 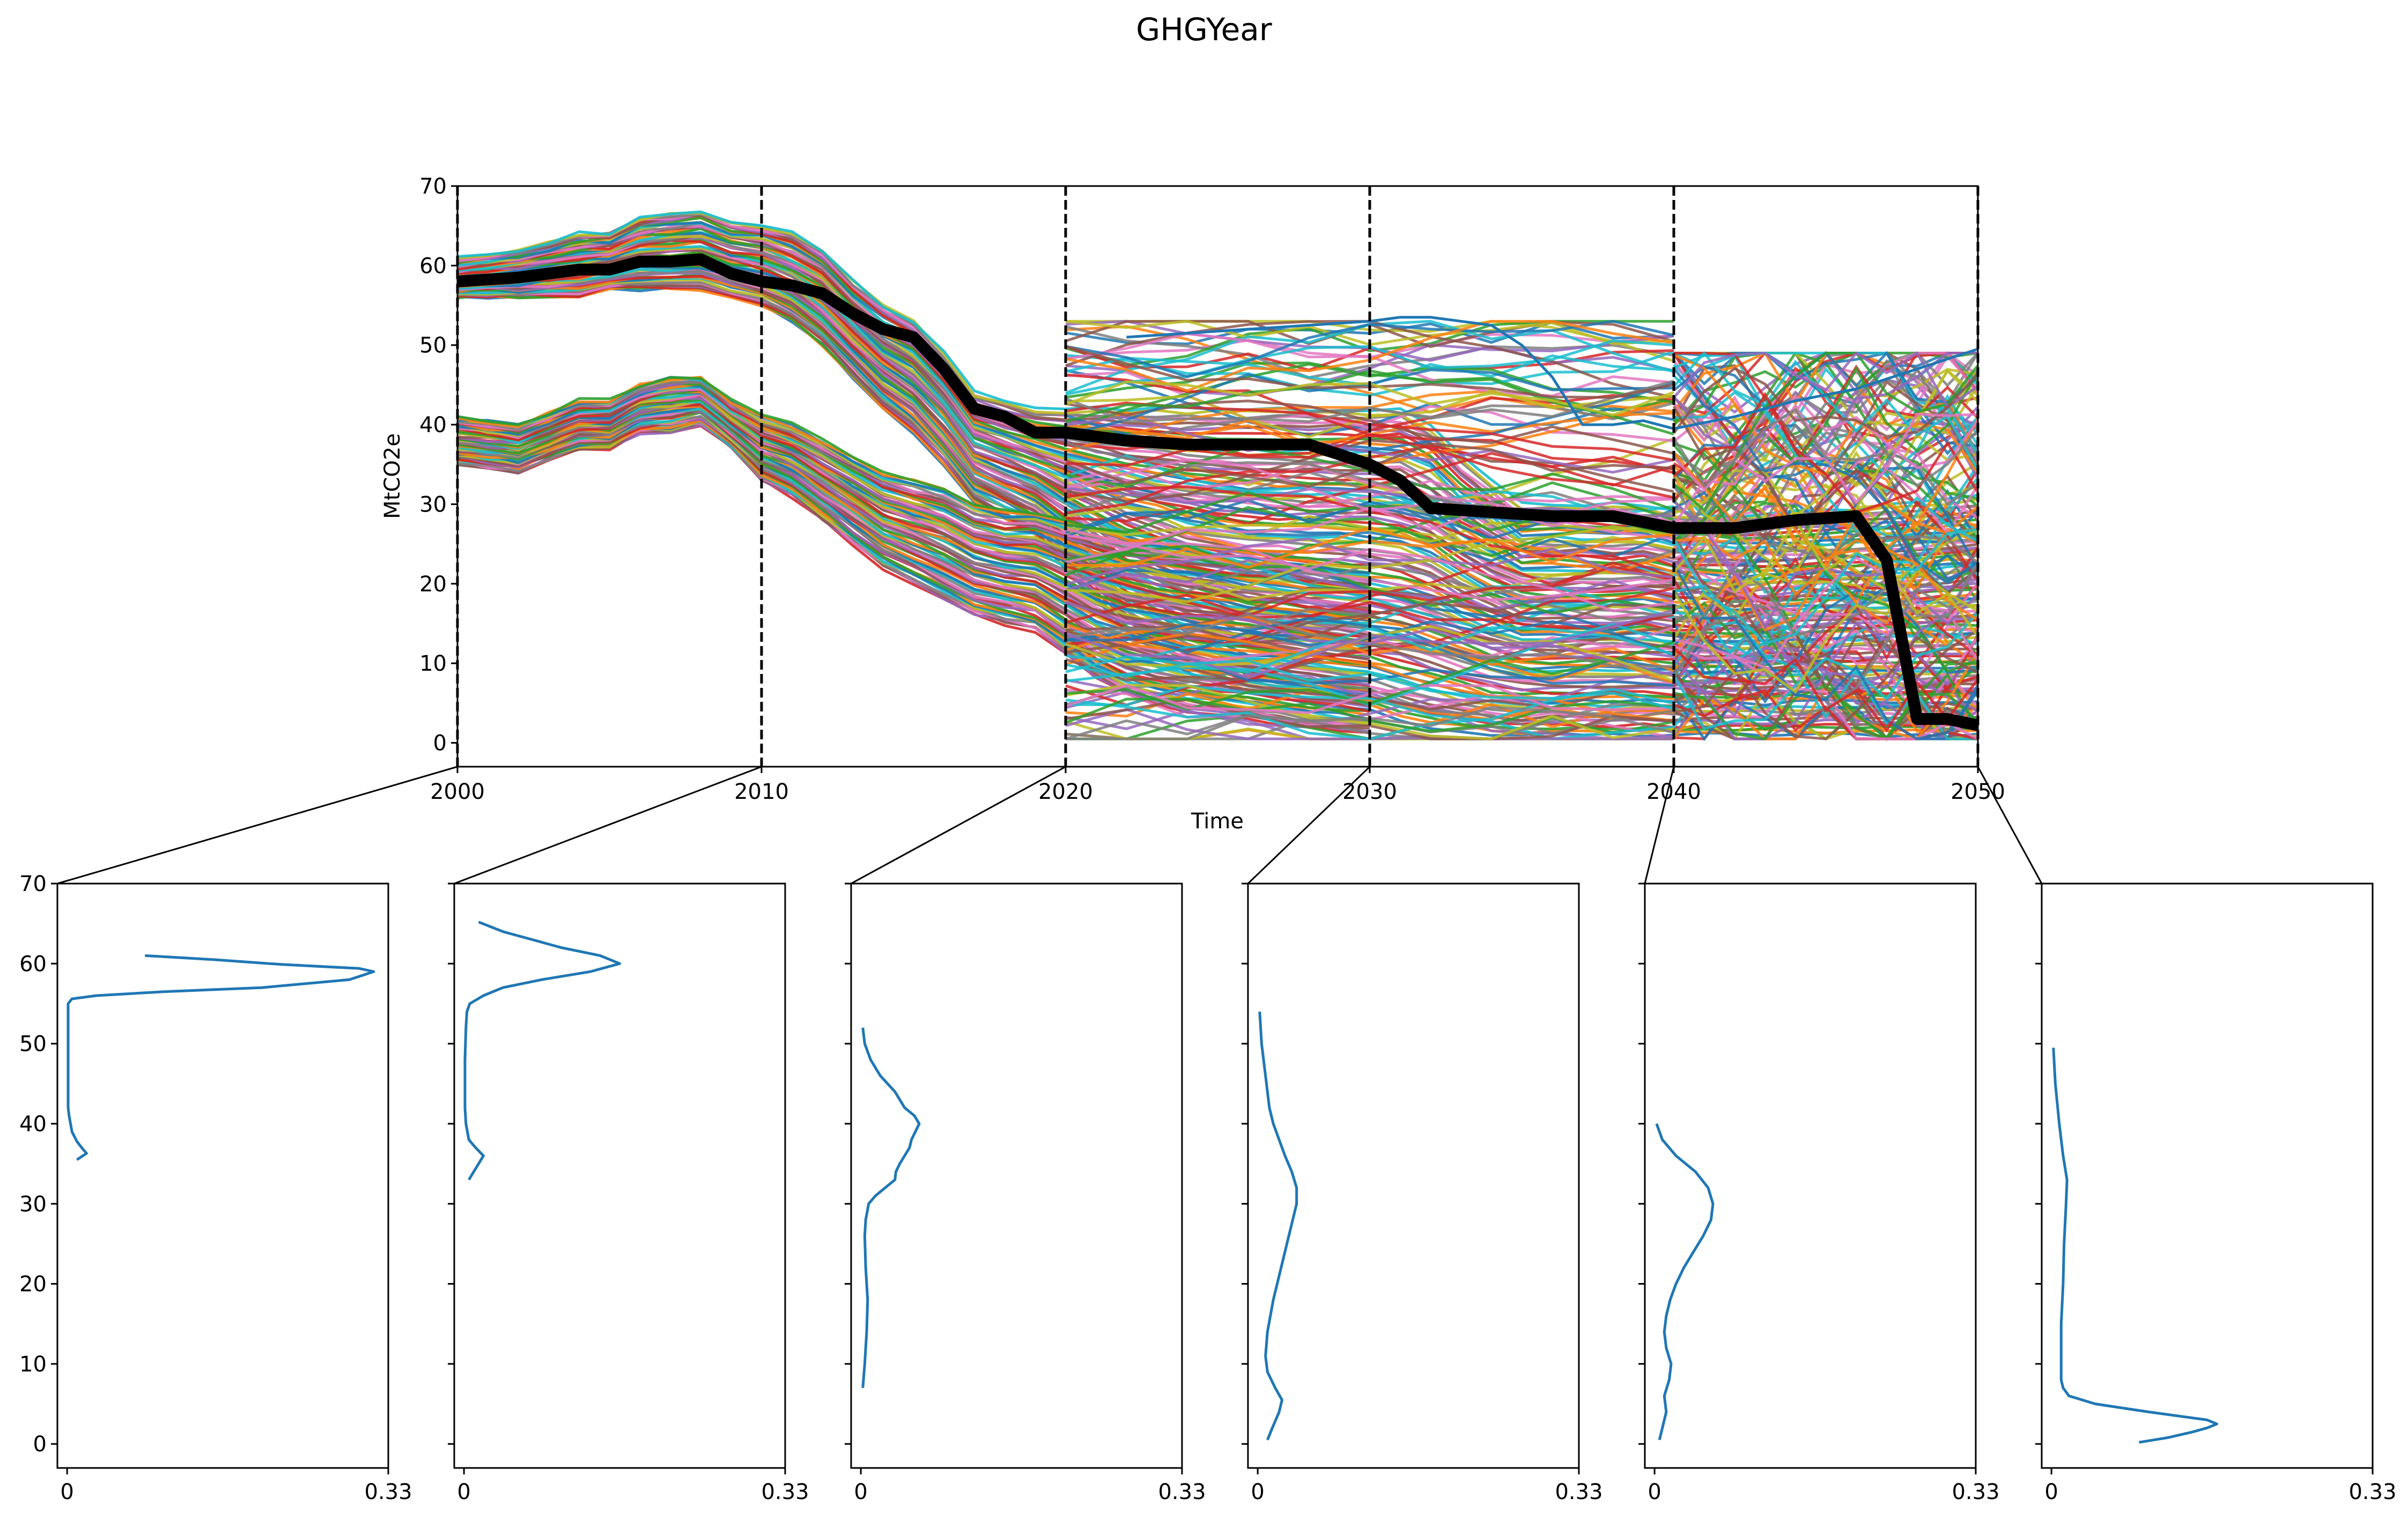 What do you see at coordinates (1204, 29) in the screenshot?
I see `figure-title: GHGYear` at bounding box center [1204, 29].